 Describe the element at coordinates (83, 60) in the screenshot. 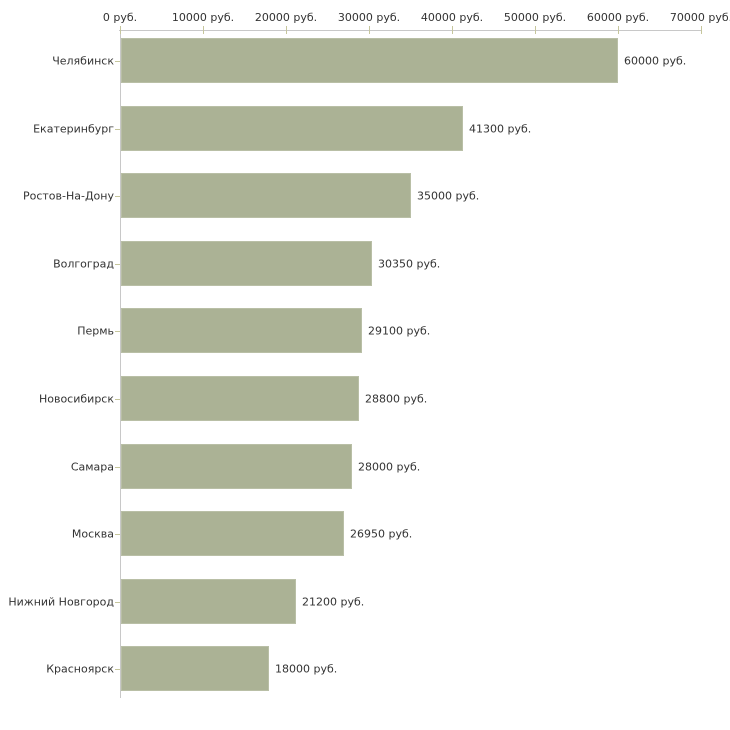

I see `category-label: Челябинск` at that location.